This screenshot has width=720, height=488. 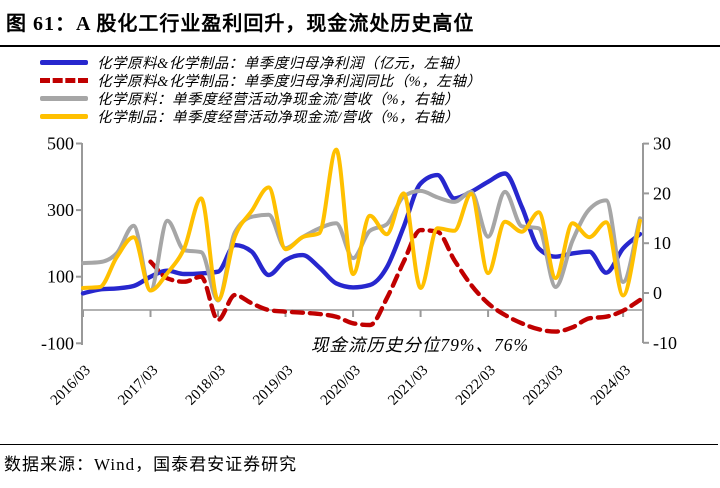 What do you see at coordinates (662, 144) in the screenshot?
I see `right-axis-label: 30` at bounding box center [662, 144].